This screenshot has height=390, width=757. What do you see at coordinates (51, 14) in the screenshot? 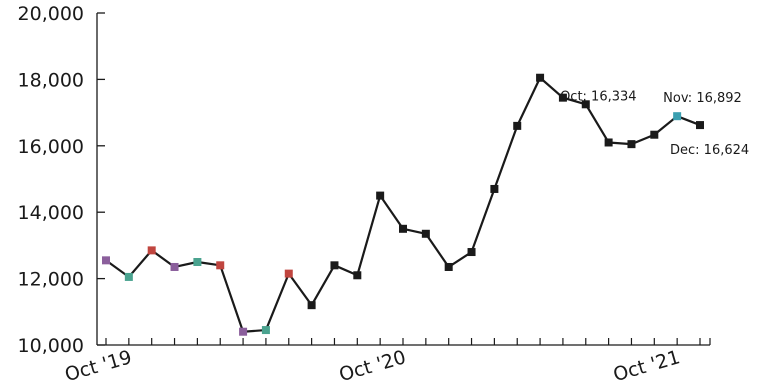
I see `y-tick-label: 20,000` at bounding box center [51, 14].